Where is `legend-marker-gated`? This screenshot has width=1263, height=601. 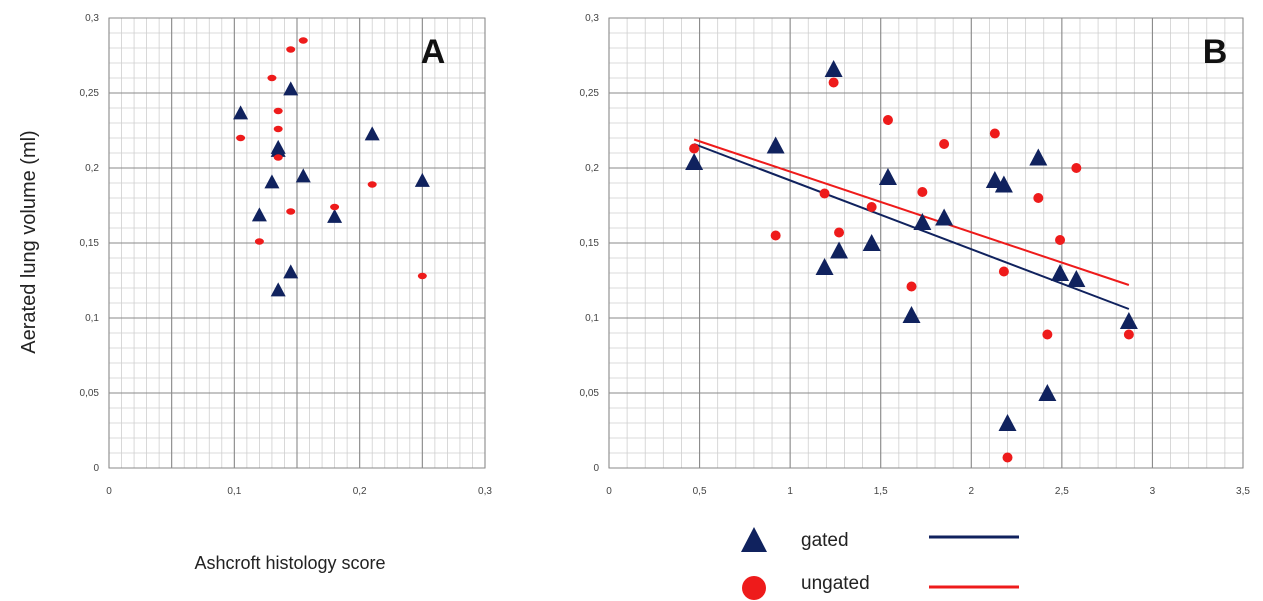 legend-marker-gated is located at coordinates (754, 539).